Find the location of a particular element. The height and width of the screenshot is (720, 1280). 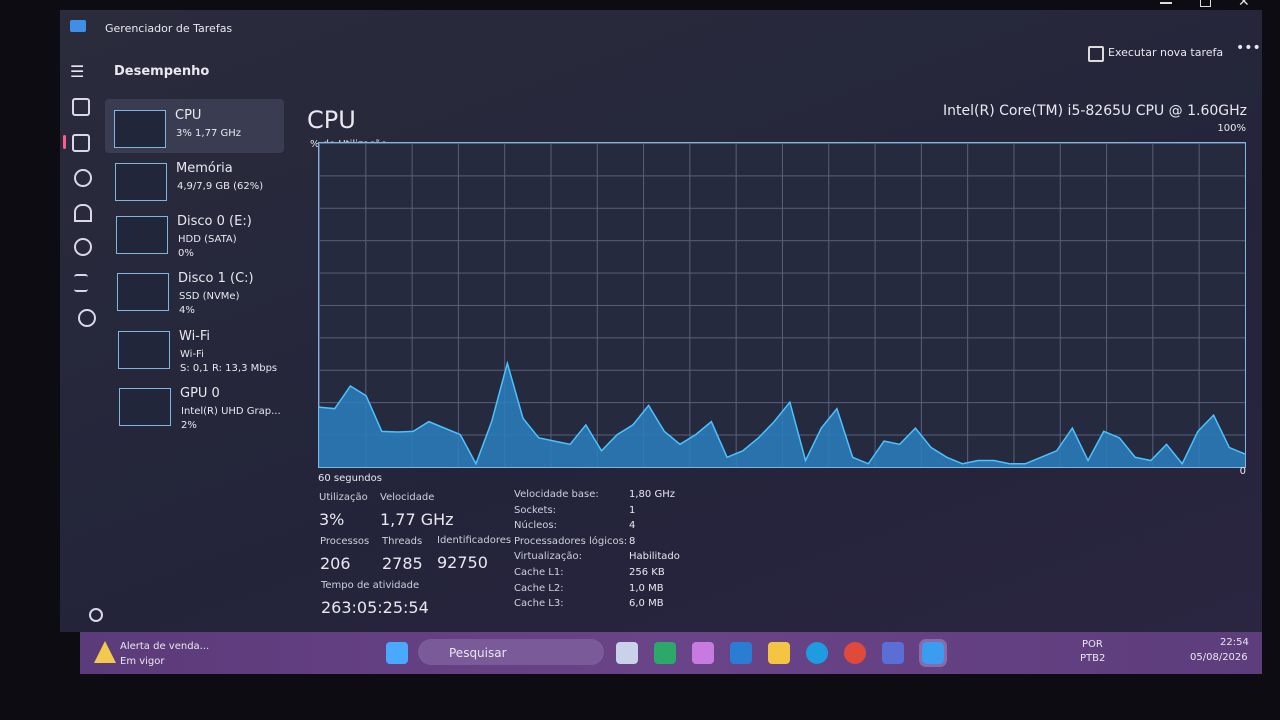

close-button: ✕ is located at coordinates (1244, 5).